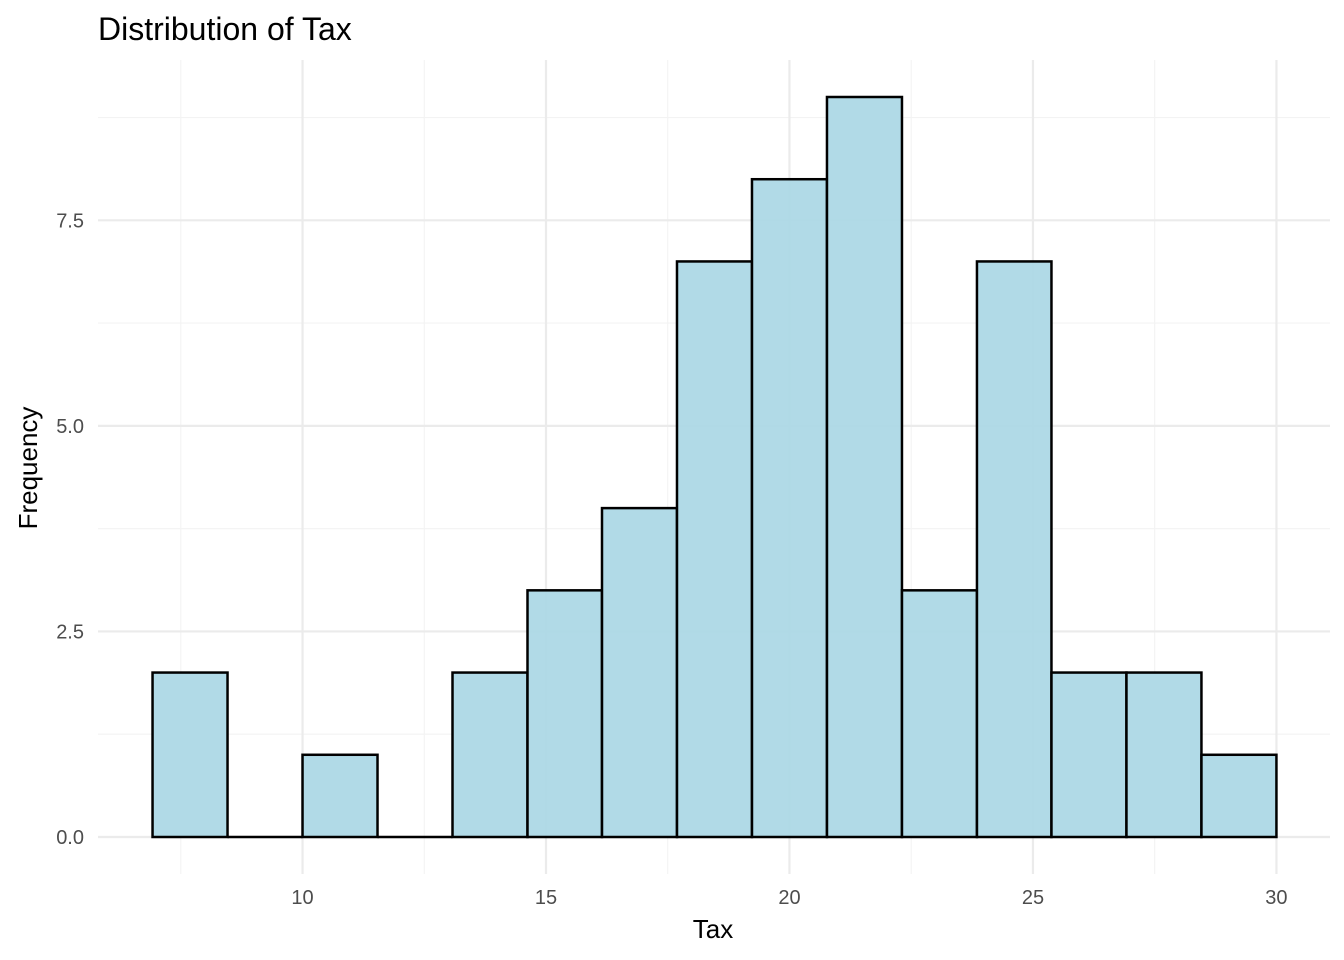  What do you see at coordinates (28, 468) in the screenshot?
I see `y-axis-label: Frequency` at bounding box center [28, 468].